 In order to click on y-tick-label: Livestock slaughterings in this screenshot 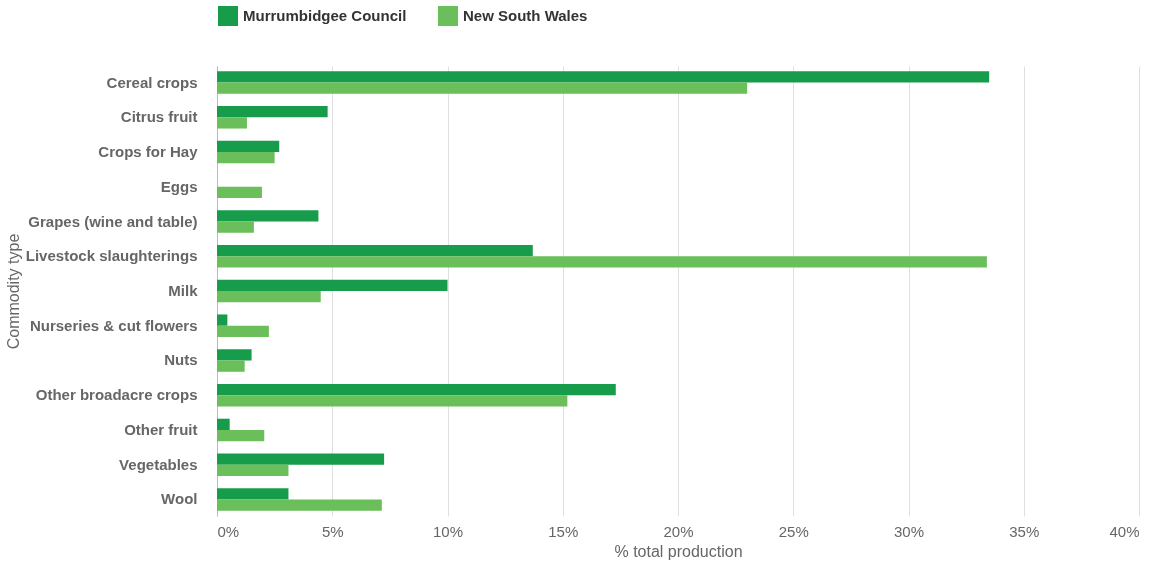, I will do `click(111, 256)`.